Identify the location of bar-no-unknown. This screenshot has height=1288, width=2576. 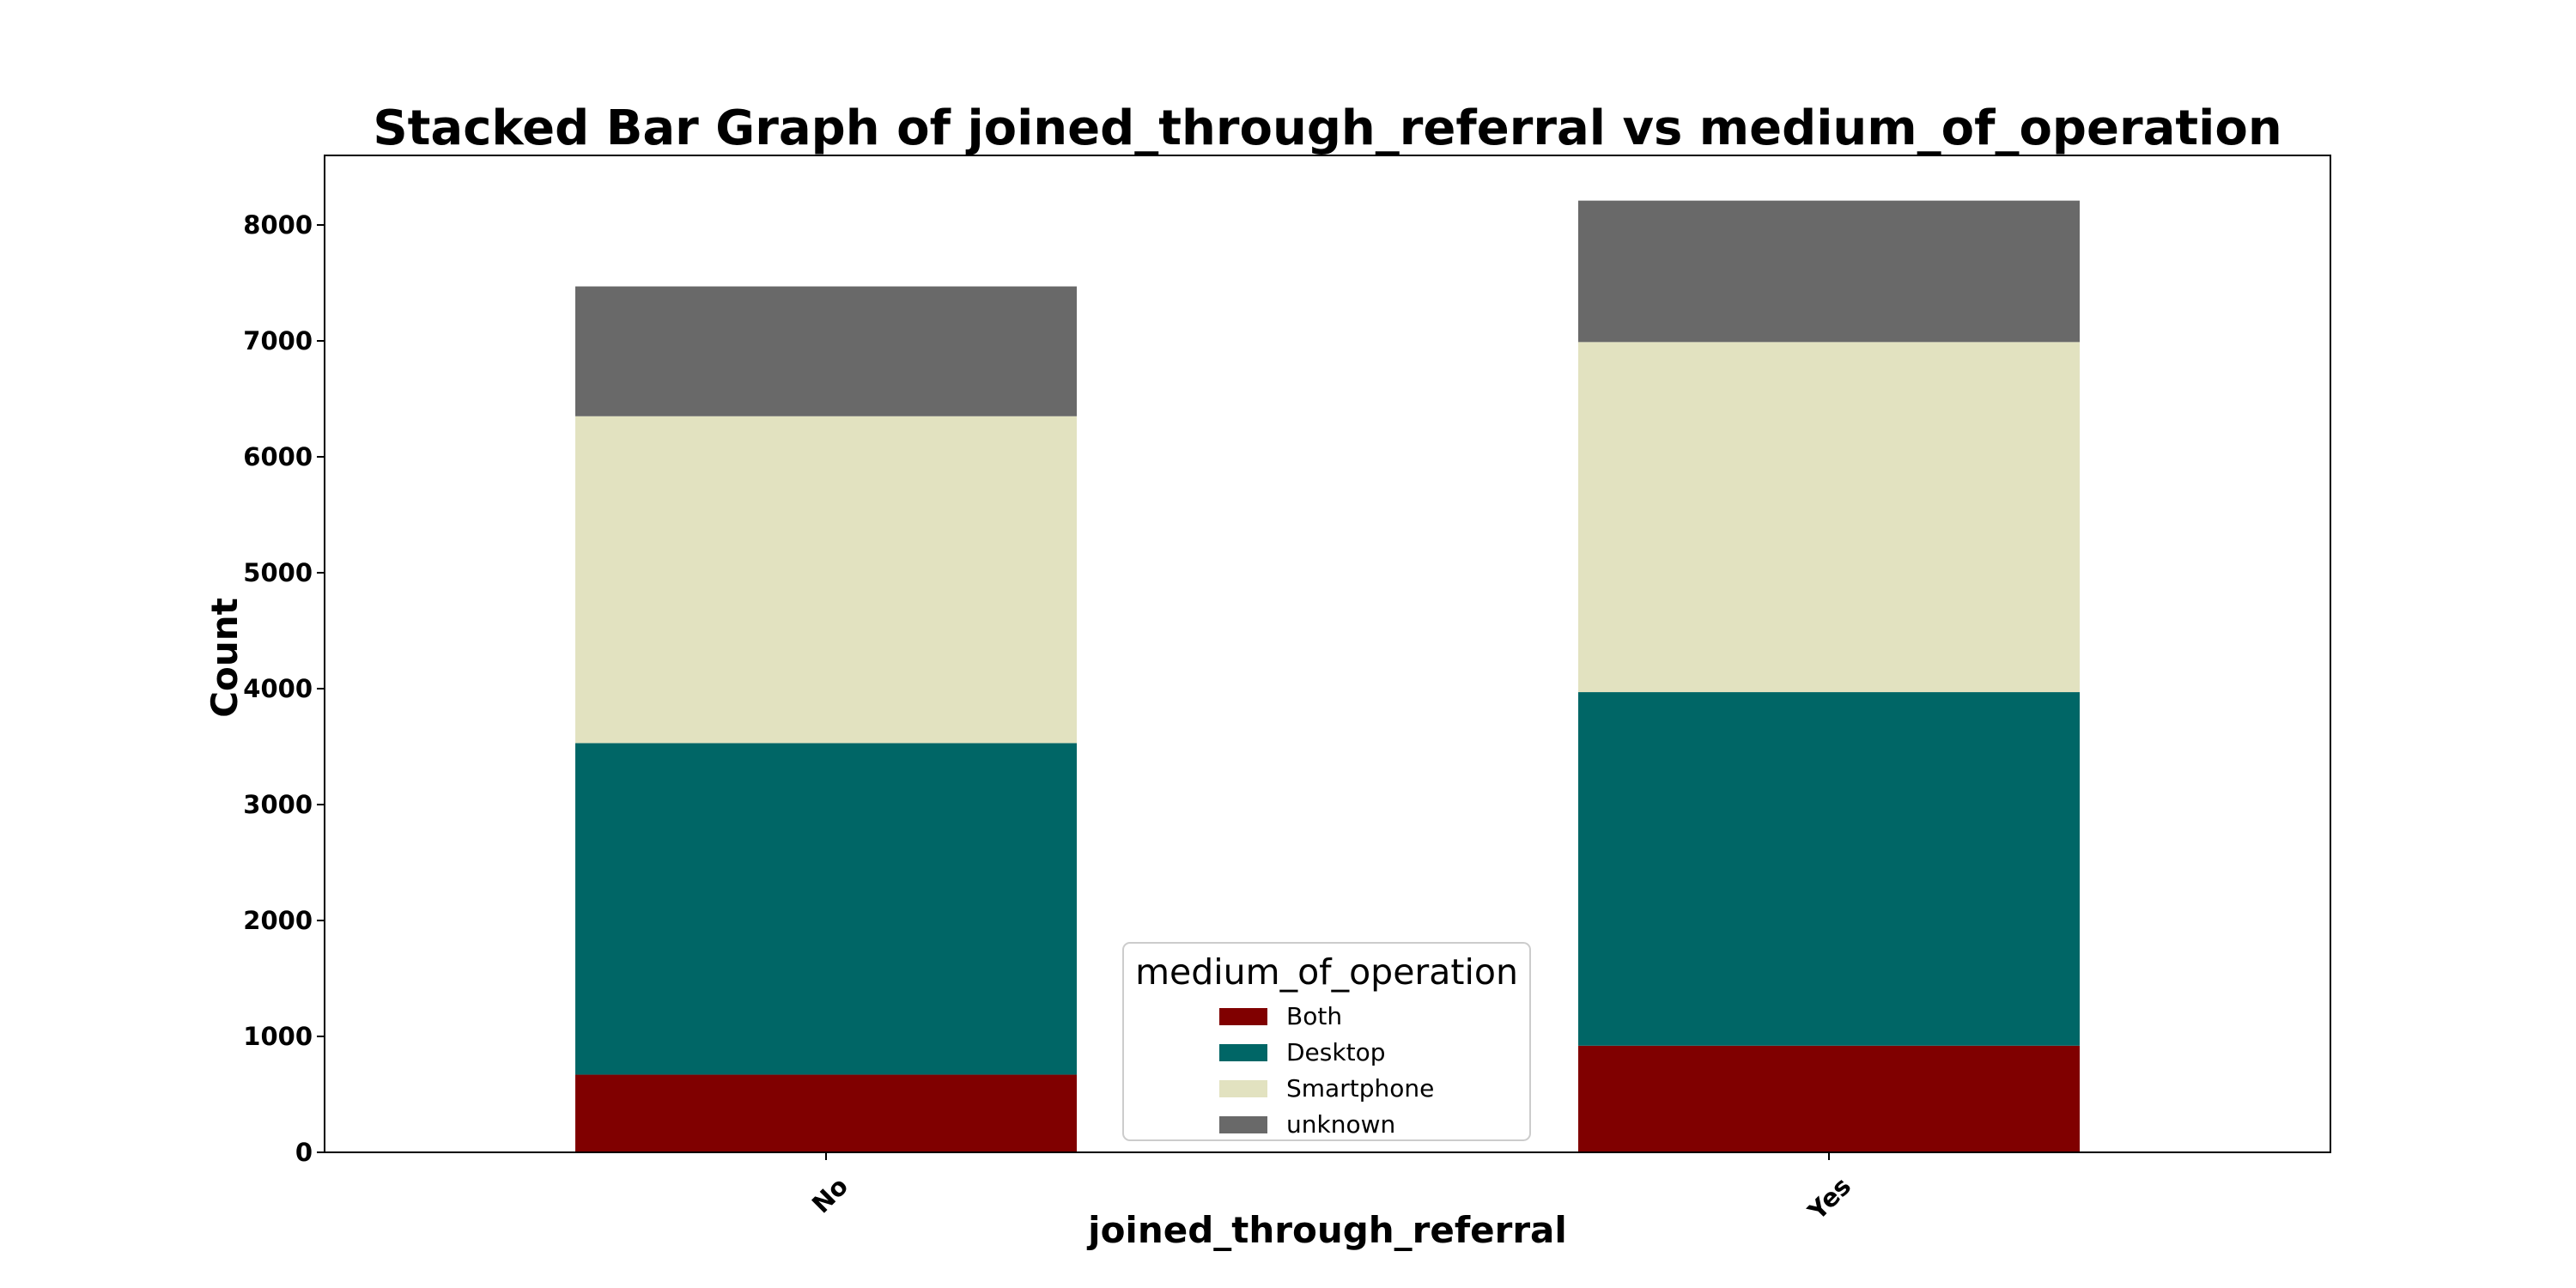
(826, 351).